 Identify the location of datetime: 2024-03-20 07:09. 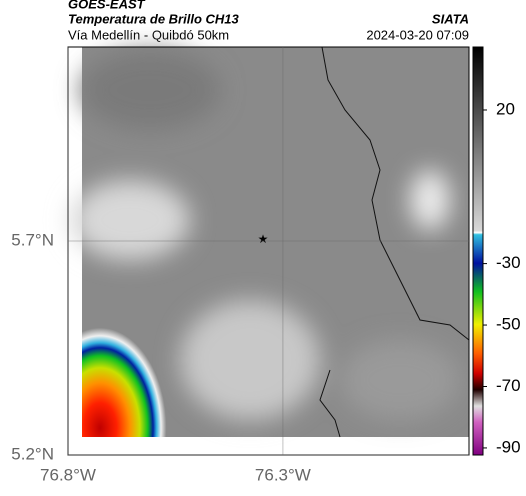
(417, 34).